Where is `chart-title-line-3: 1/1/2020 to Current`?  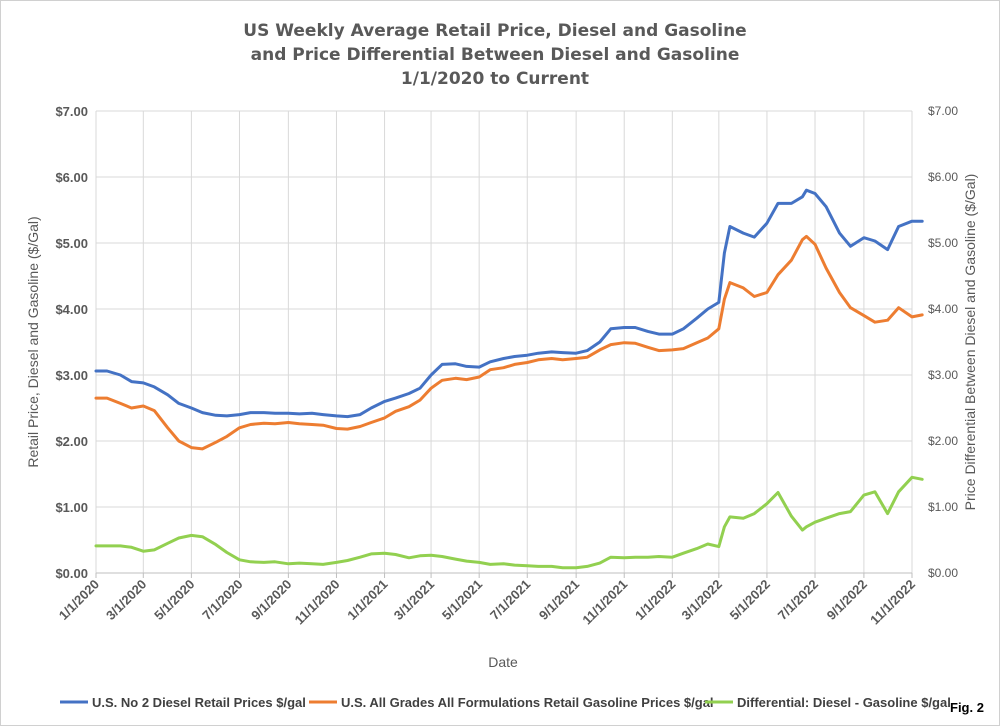
chart-title-line-3: 1/1/2020 to Current is located at coordinates (495, 79).